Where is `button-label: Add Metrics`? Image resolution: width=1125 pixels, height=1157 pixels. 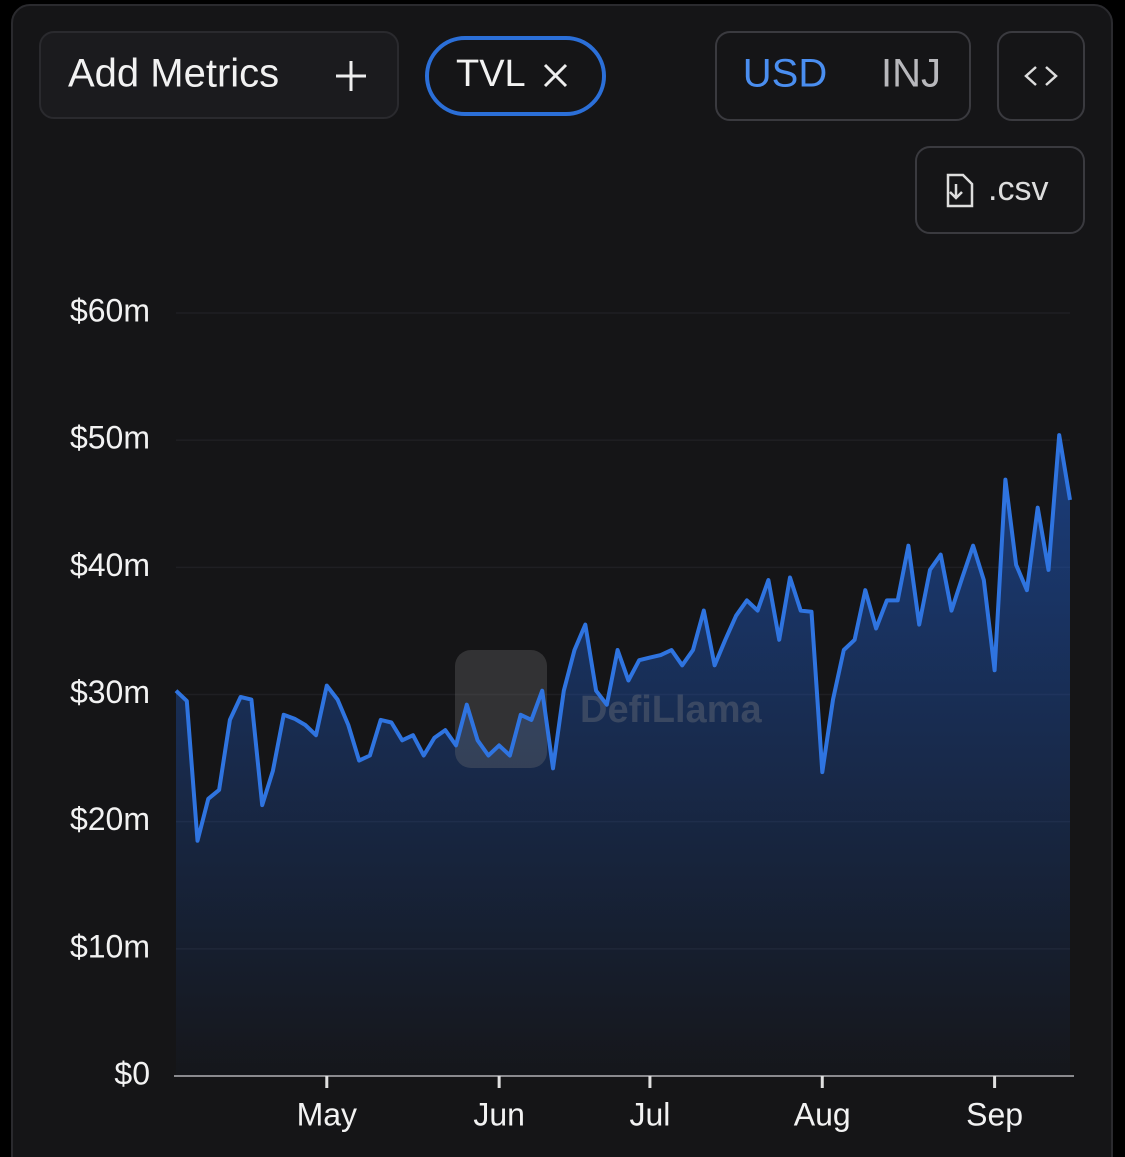 button-label: Add Metrics is located at coordinates (173, 74).